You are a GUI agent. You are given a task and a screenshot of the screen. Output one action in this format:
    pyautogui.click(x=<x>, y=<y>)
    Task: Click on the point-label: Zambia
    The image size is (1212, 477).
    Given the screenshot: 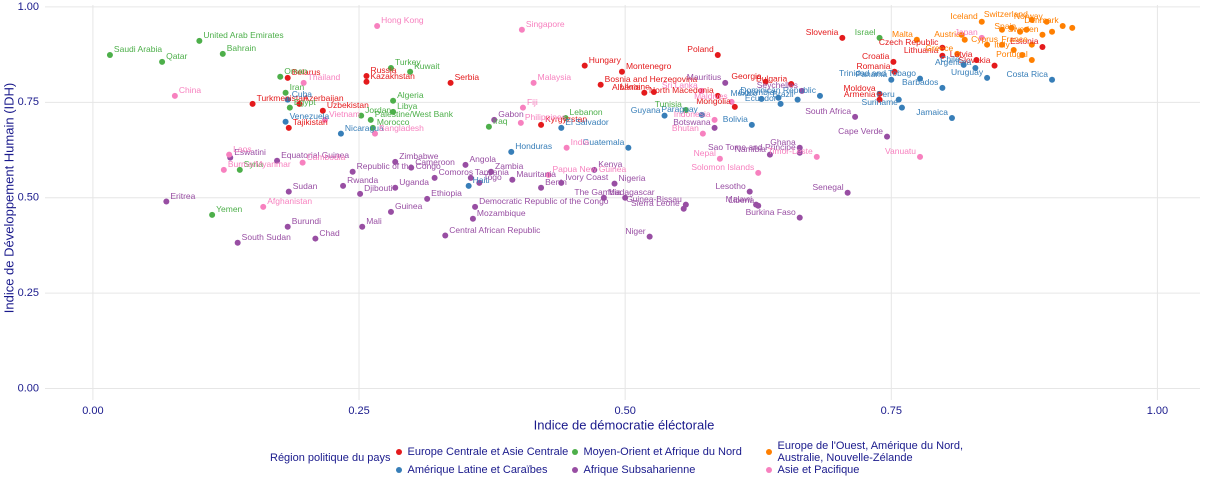 What is the action you would take?
    pyautogui.click(x=509, y=166)
    